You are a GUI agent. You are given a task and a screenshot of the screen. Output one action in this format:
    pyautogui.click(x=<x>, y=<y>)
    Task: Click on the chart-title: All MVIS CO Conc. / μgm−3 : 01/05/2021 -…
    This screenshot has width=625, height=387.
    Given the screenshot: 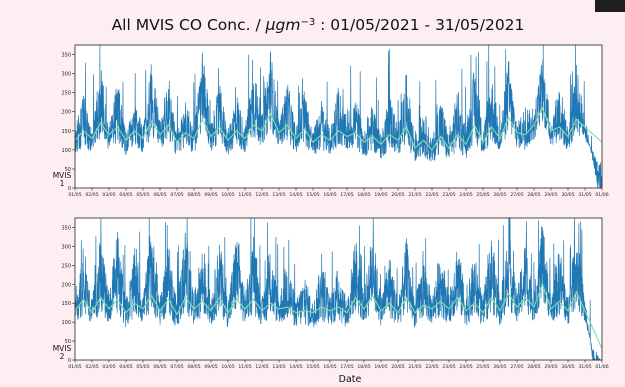 What is the action you would take?
    pyautogui.click(x=318, y=25)
    